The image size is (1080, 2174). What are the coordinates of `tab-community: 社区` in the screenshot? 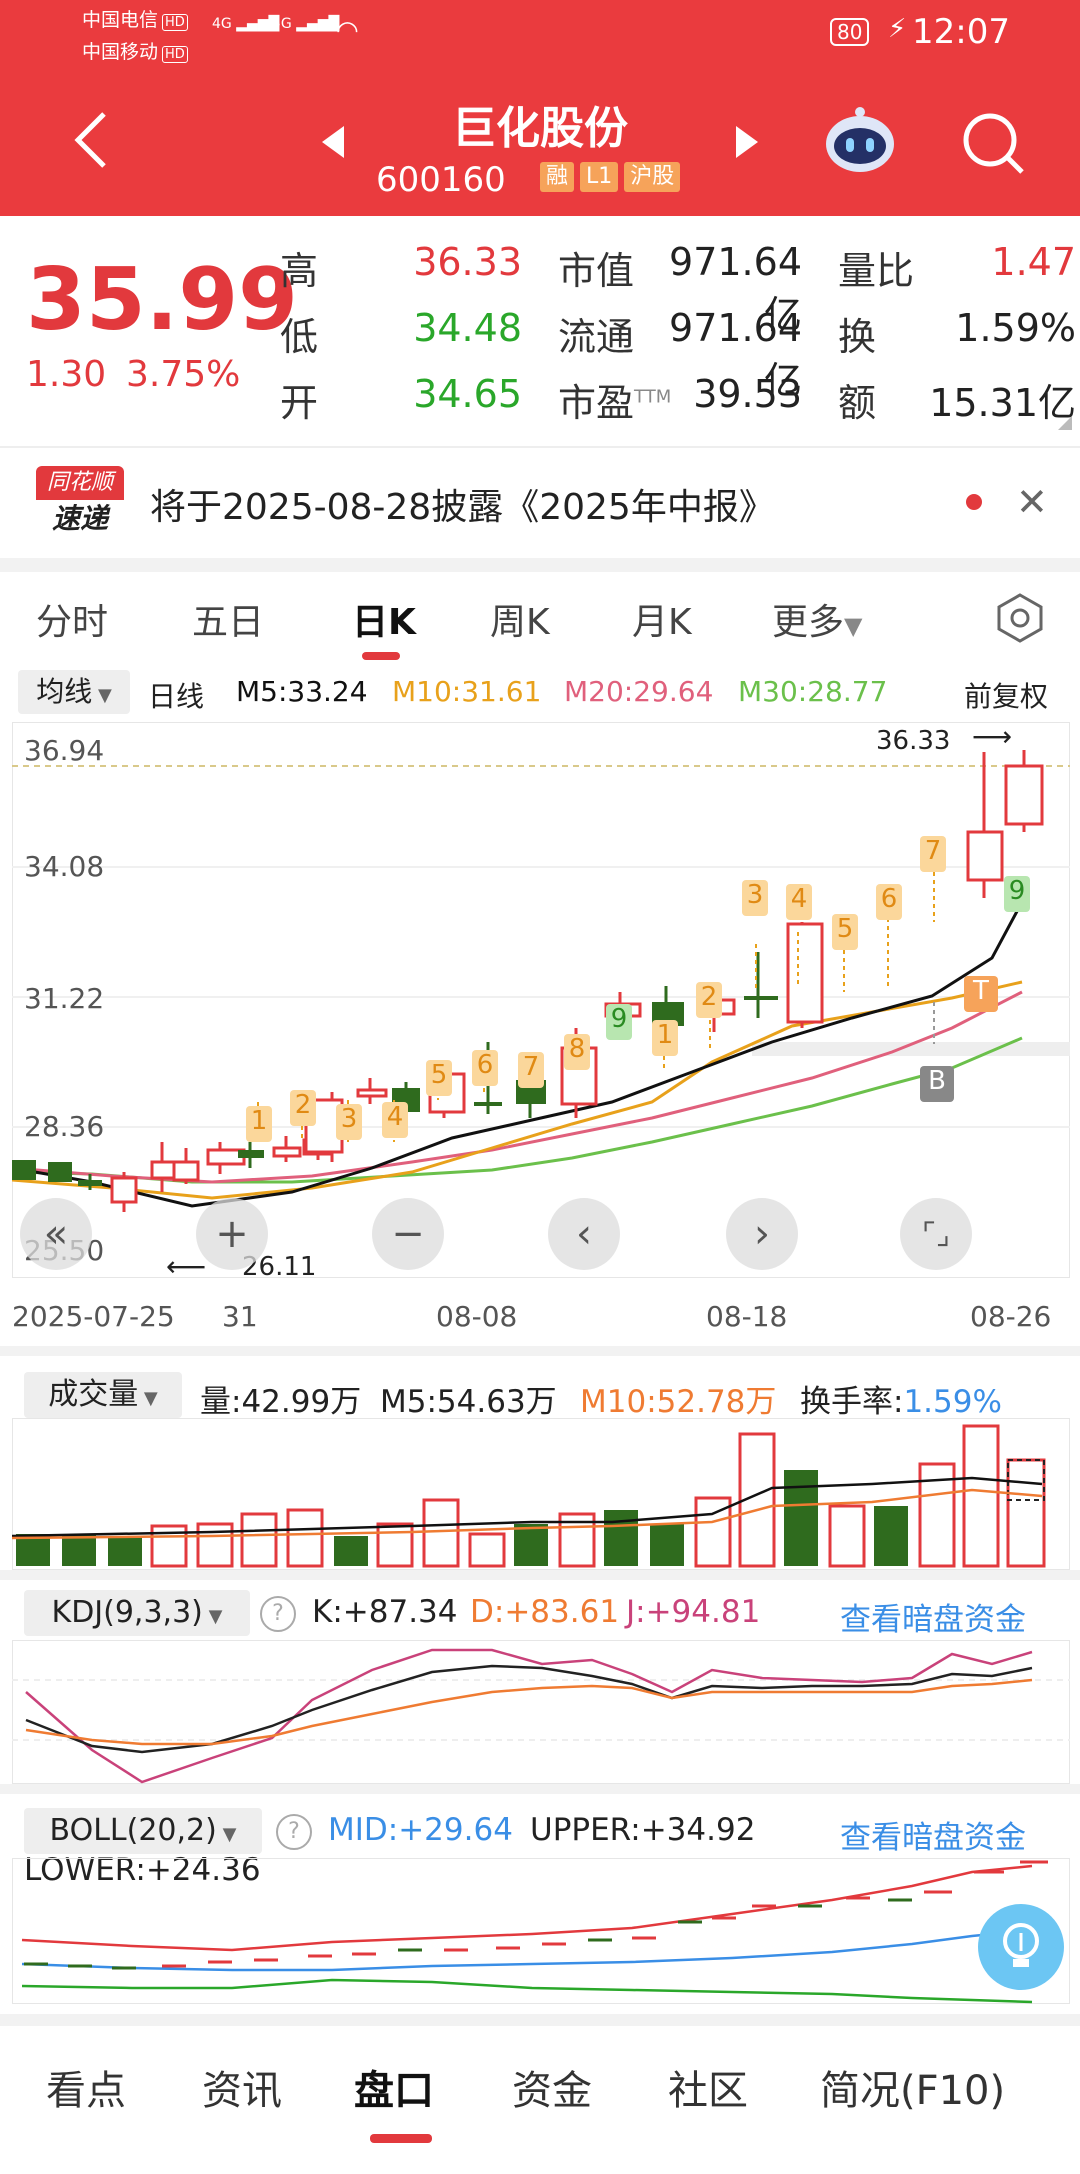 It's located at (708, 2091).